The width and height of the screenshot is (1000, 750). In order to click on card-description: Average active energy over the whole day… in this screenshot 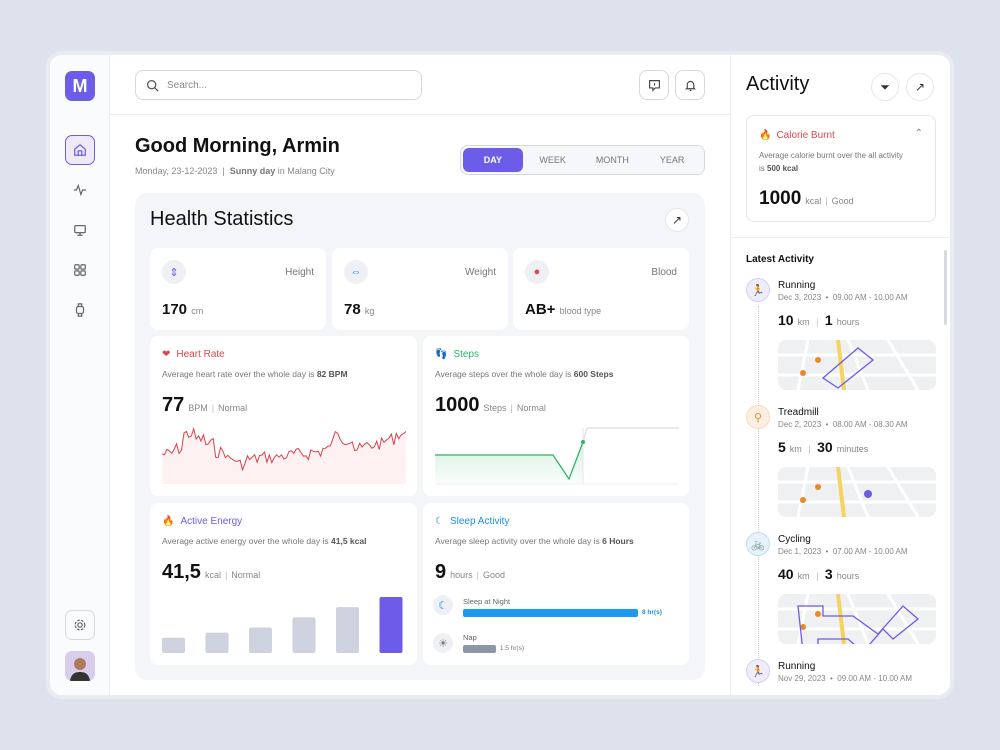, I will do `click(264, 541)`.